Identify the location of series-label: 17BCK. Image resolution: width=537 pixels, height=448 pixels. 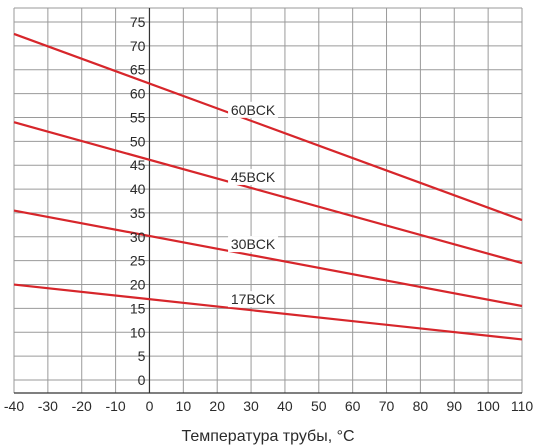
(253, 299).